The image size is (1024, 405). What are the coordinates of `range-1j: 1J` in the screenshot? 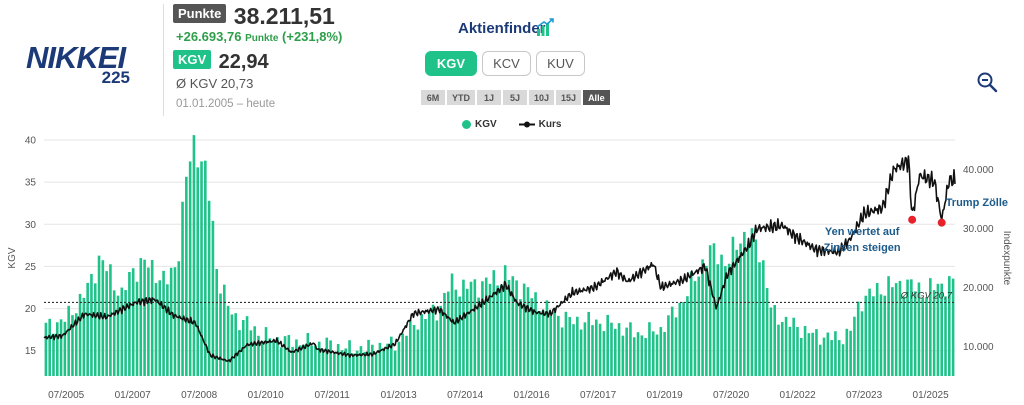 It's located at (489, 97).